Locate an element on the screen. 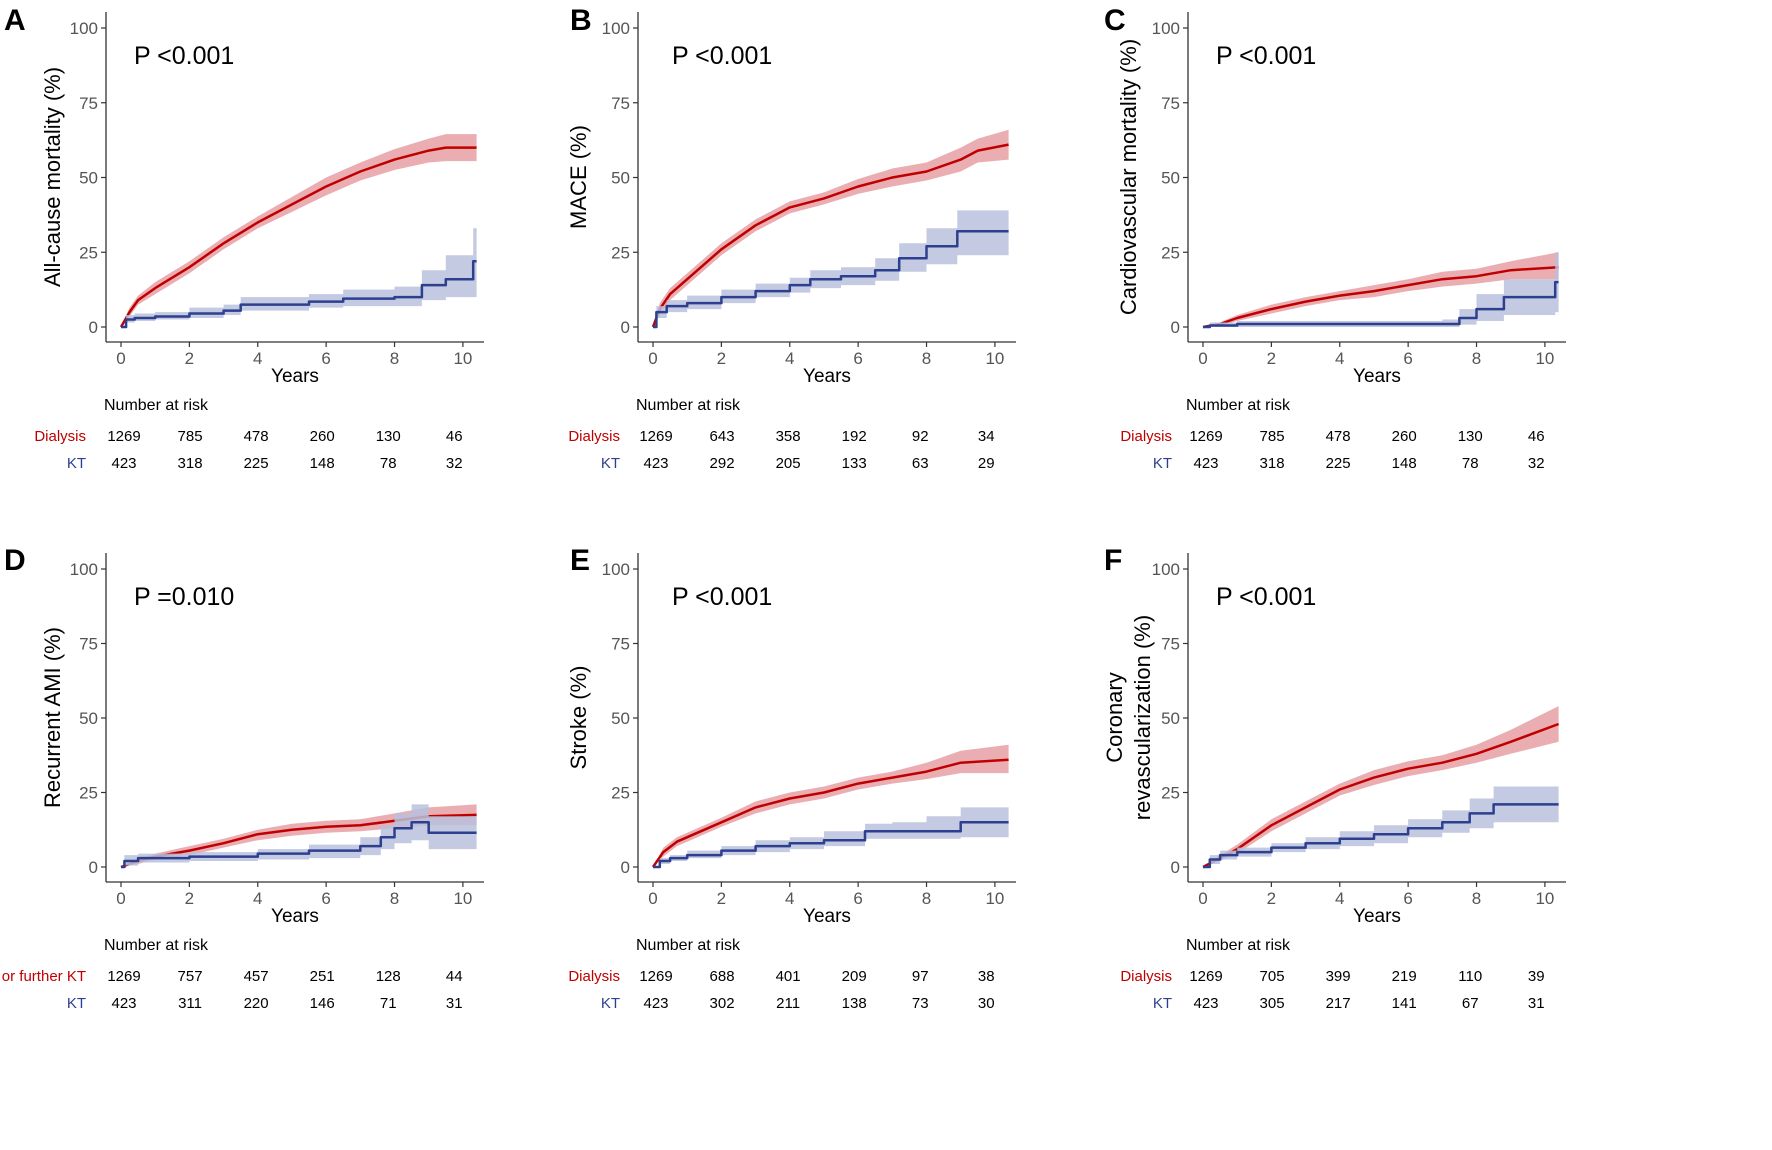  risk-group-label: Dialysis is located at coordinates (60, 436).